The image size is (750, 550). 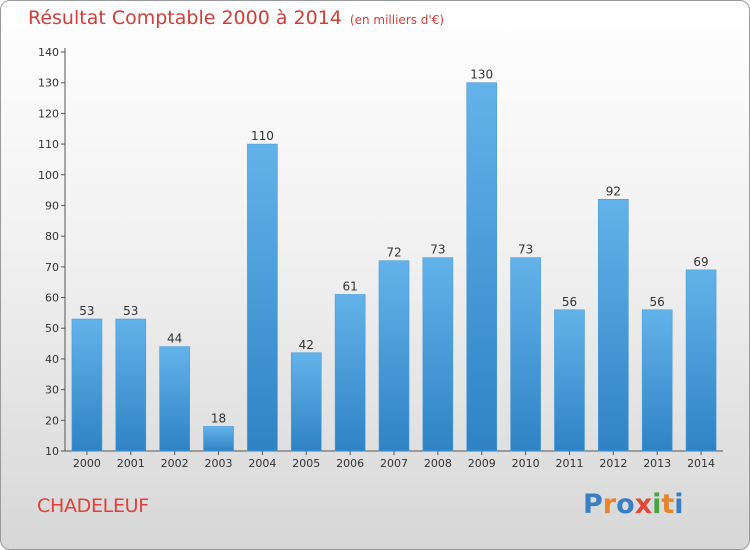 What do you see at coordinates (569, 463) in the screenshot?
I see `x-tick-label: 2011` at bounding box center [569, 463].